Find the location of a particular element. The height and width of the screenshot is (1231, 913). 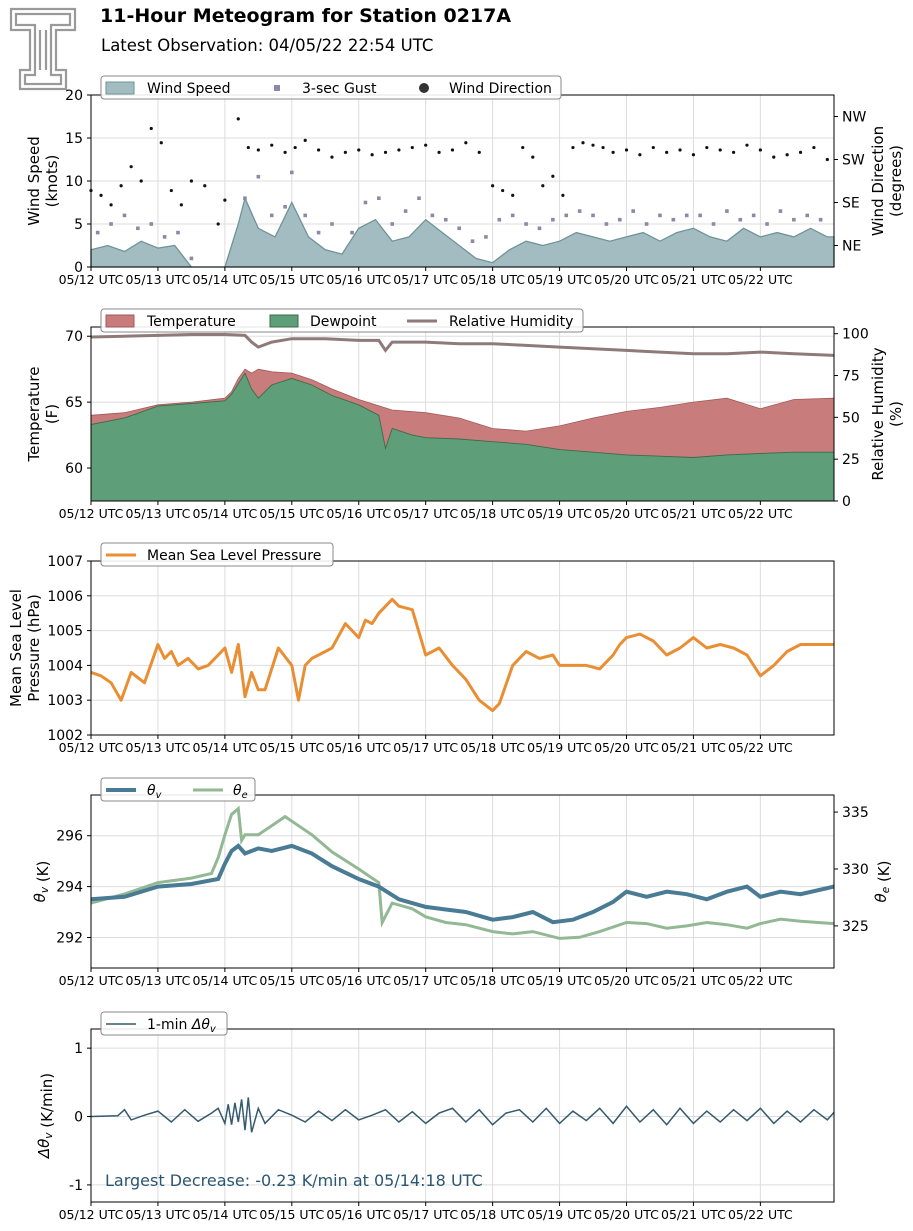

legend-label: θv is located at coordinates (154, 792).